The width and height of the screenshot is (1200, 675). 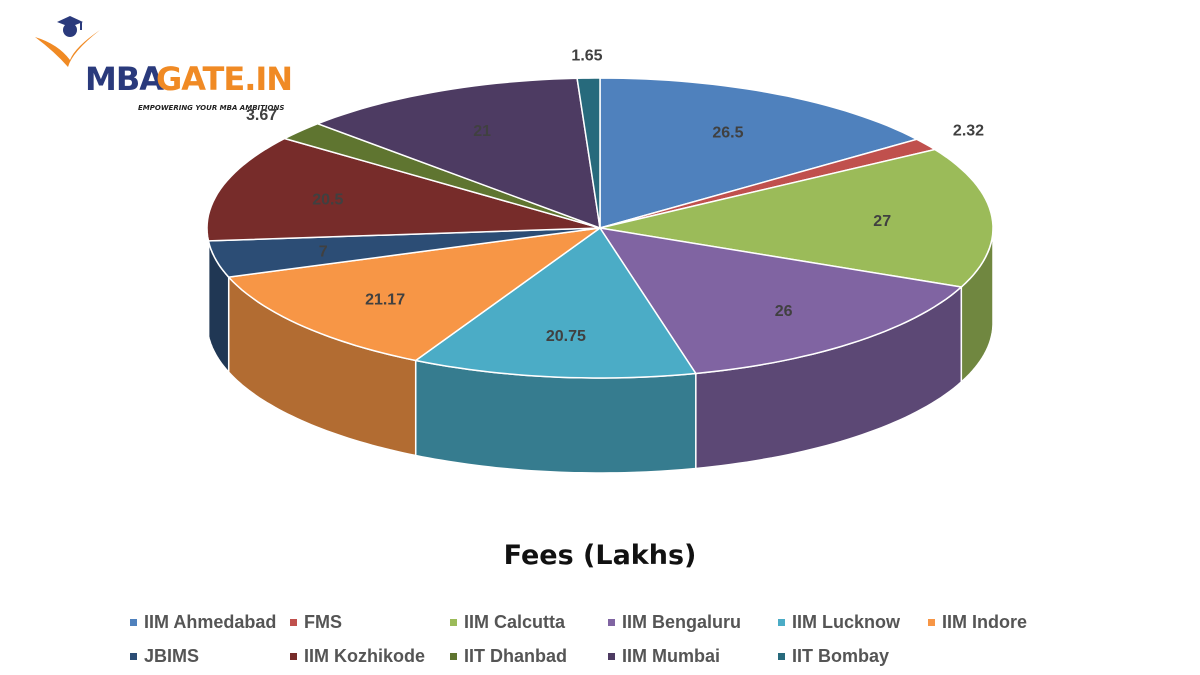 I want to click on legend-item-iit-bombay: IIT Bombay, so click(x=833, y=656).